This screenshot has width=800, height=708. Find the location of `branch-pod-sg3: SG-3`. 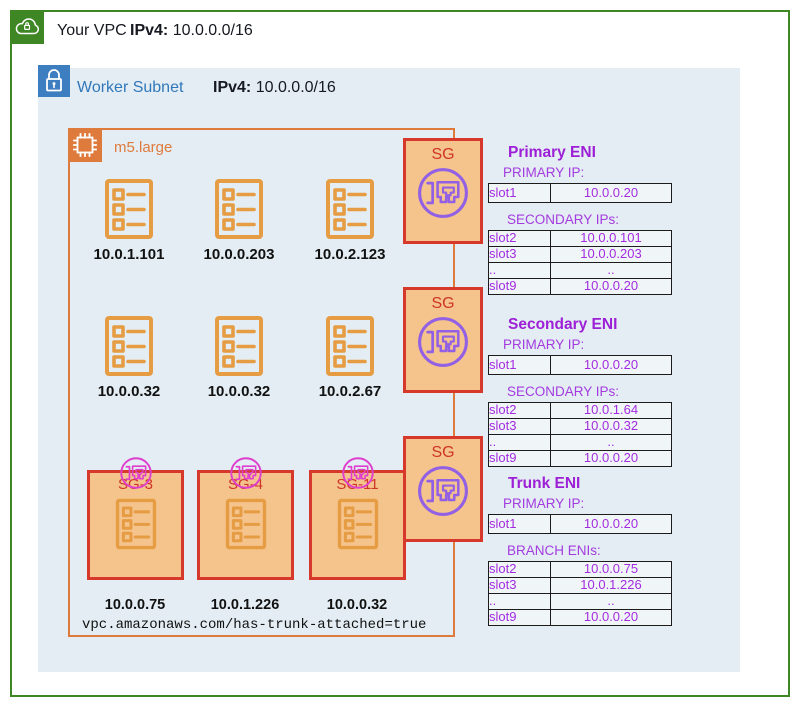

branch-pod-sg3: SG-3 is located at coordinates (135, 525).